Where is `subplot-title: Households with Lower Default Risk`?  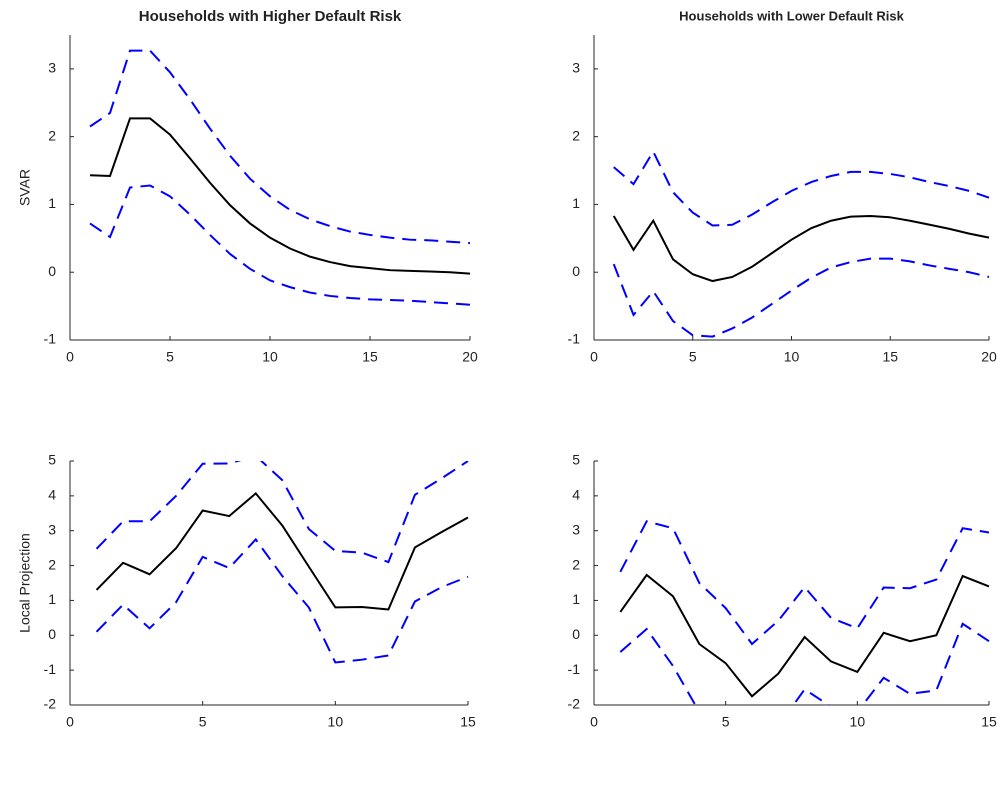
subplot-title: Households with Lower Default Risk is located at coordinates (791, 15).